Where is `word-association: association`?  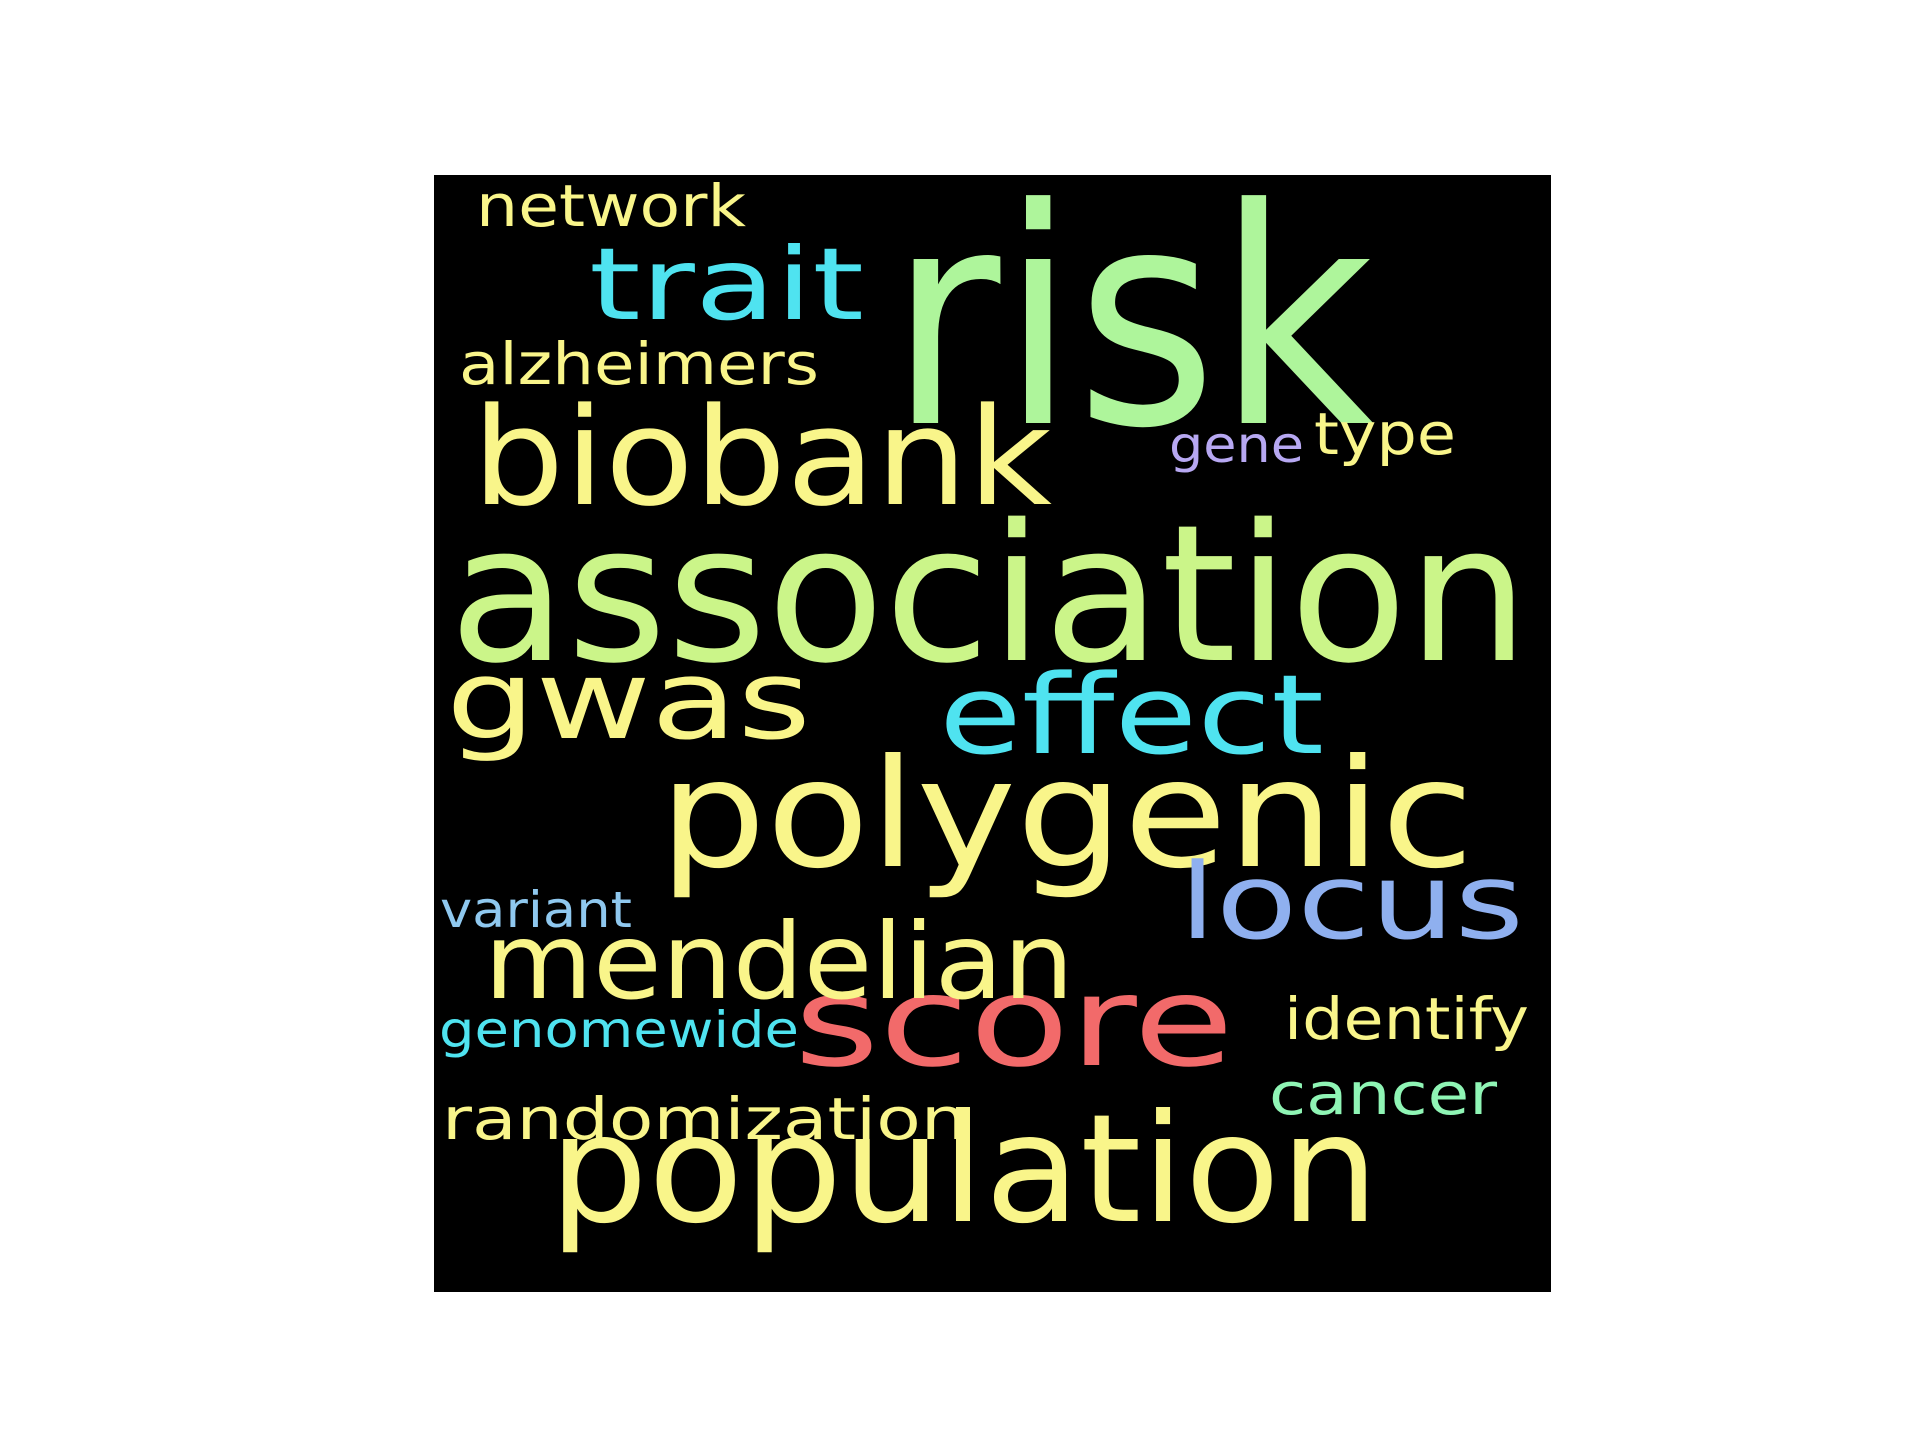
word-association: association is located at coordinates (989, 594).